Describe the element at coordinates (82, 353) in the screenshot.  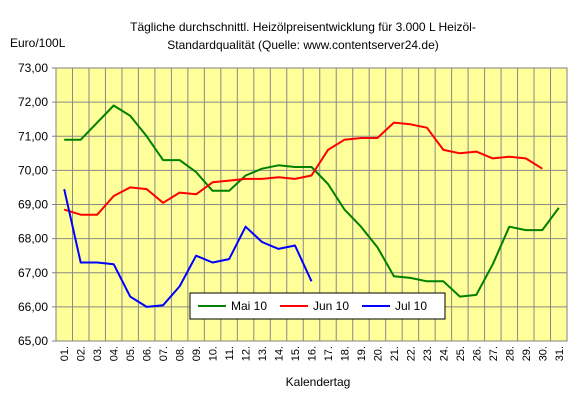
I see `x-tick-label: 02.` at that location.